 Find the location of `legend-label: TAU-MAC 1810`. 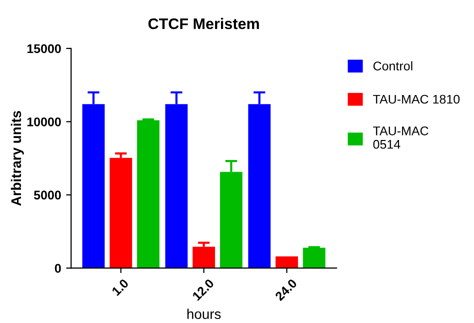

legend-label: TAU-MAC 1810 is located at coordinates (416, 99).